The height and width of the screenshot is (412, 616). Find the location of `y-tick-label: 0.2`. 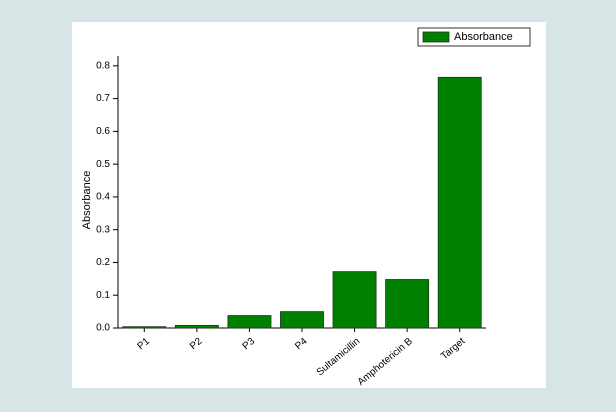

y-tick-label: 0.2 is located at coordinates (103, 262).